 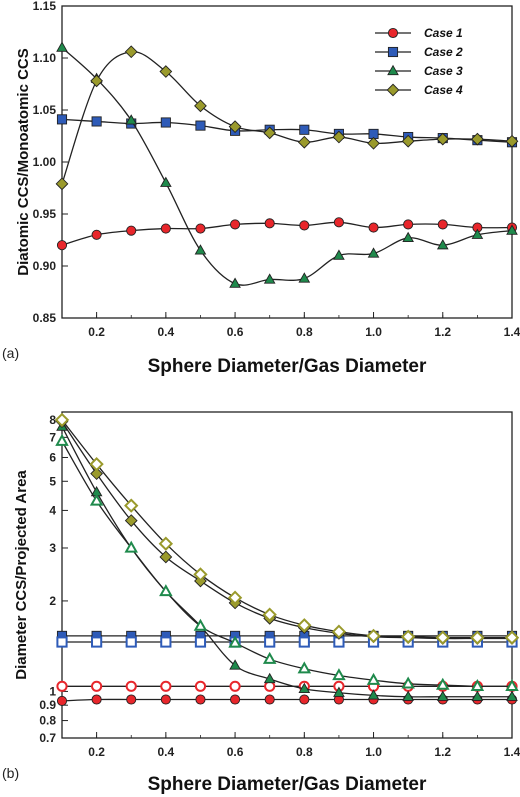 What do you see at coordinates (45, 162) in the screenshot?
I see `y-tick-label: 1.00` at bounding box center [45, 162].